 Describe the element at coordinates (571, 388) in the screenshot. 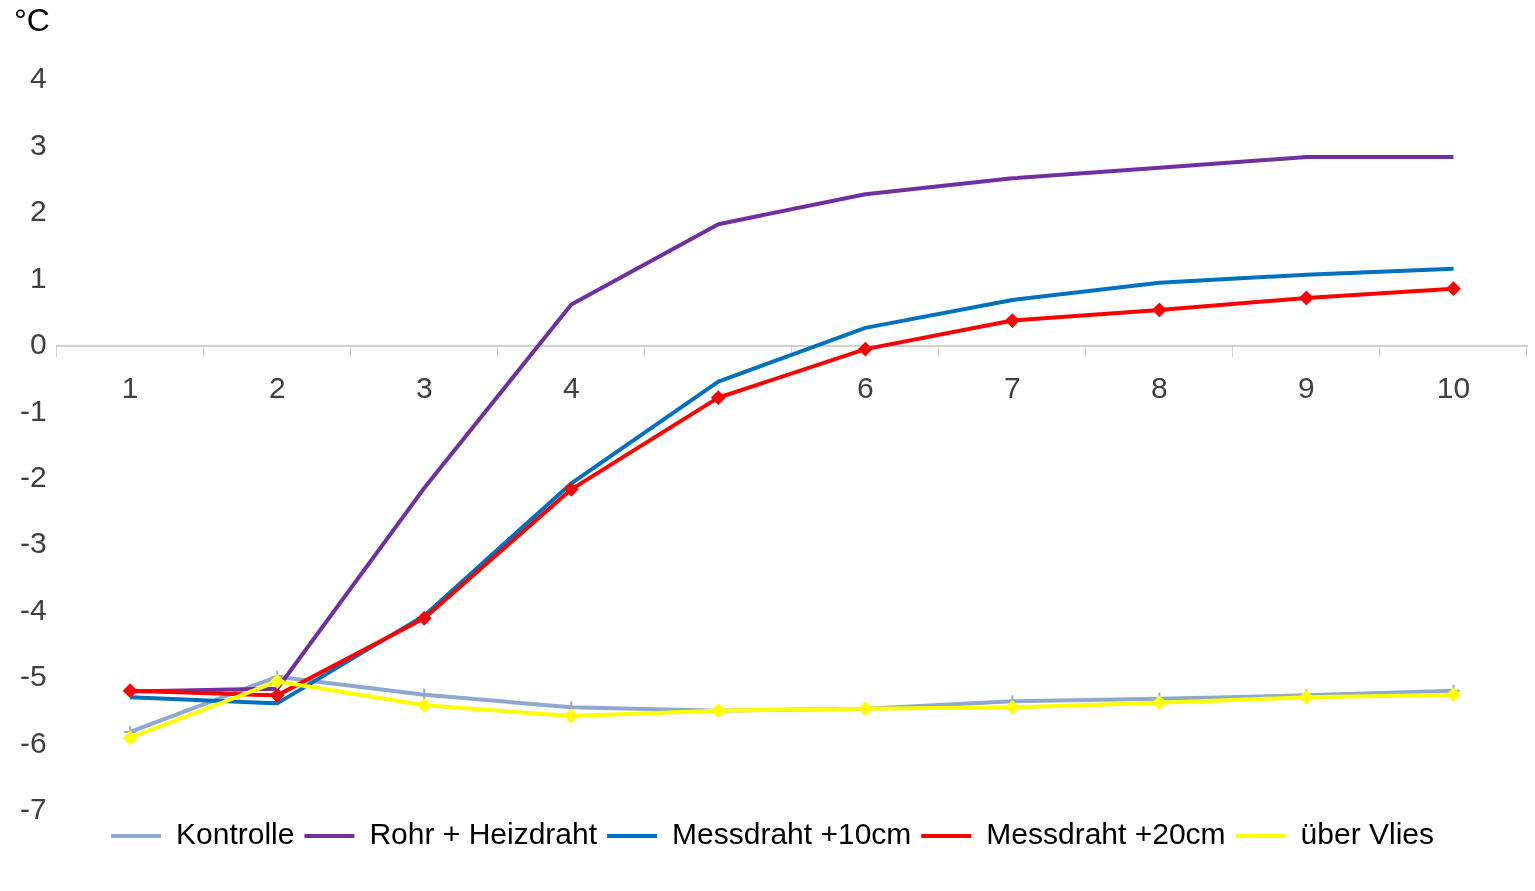

I see `x-tick-label: 4` at that location.